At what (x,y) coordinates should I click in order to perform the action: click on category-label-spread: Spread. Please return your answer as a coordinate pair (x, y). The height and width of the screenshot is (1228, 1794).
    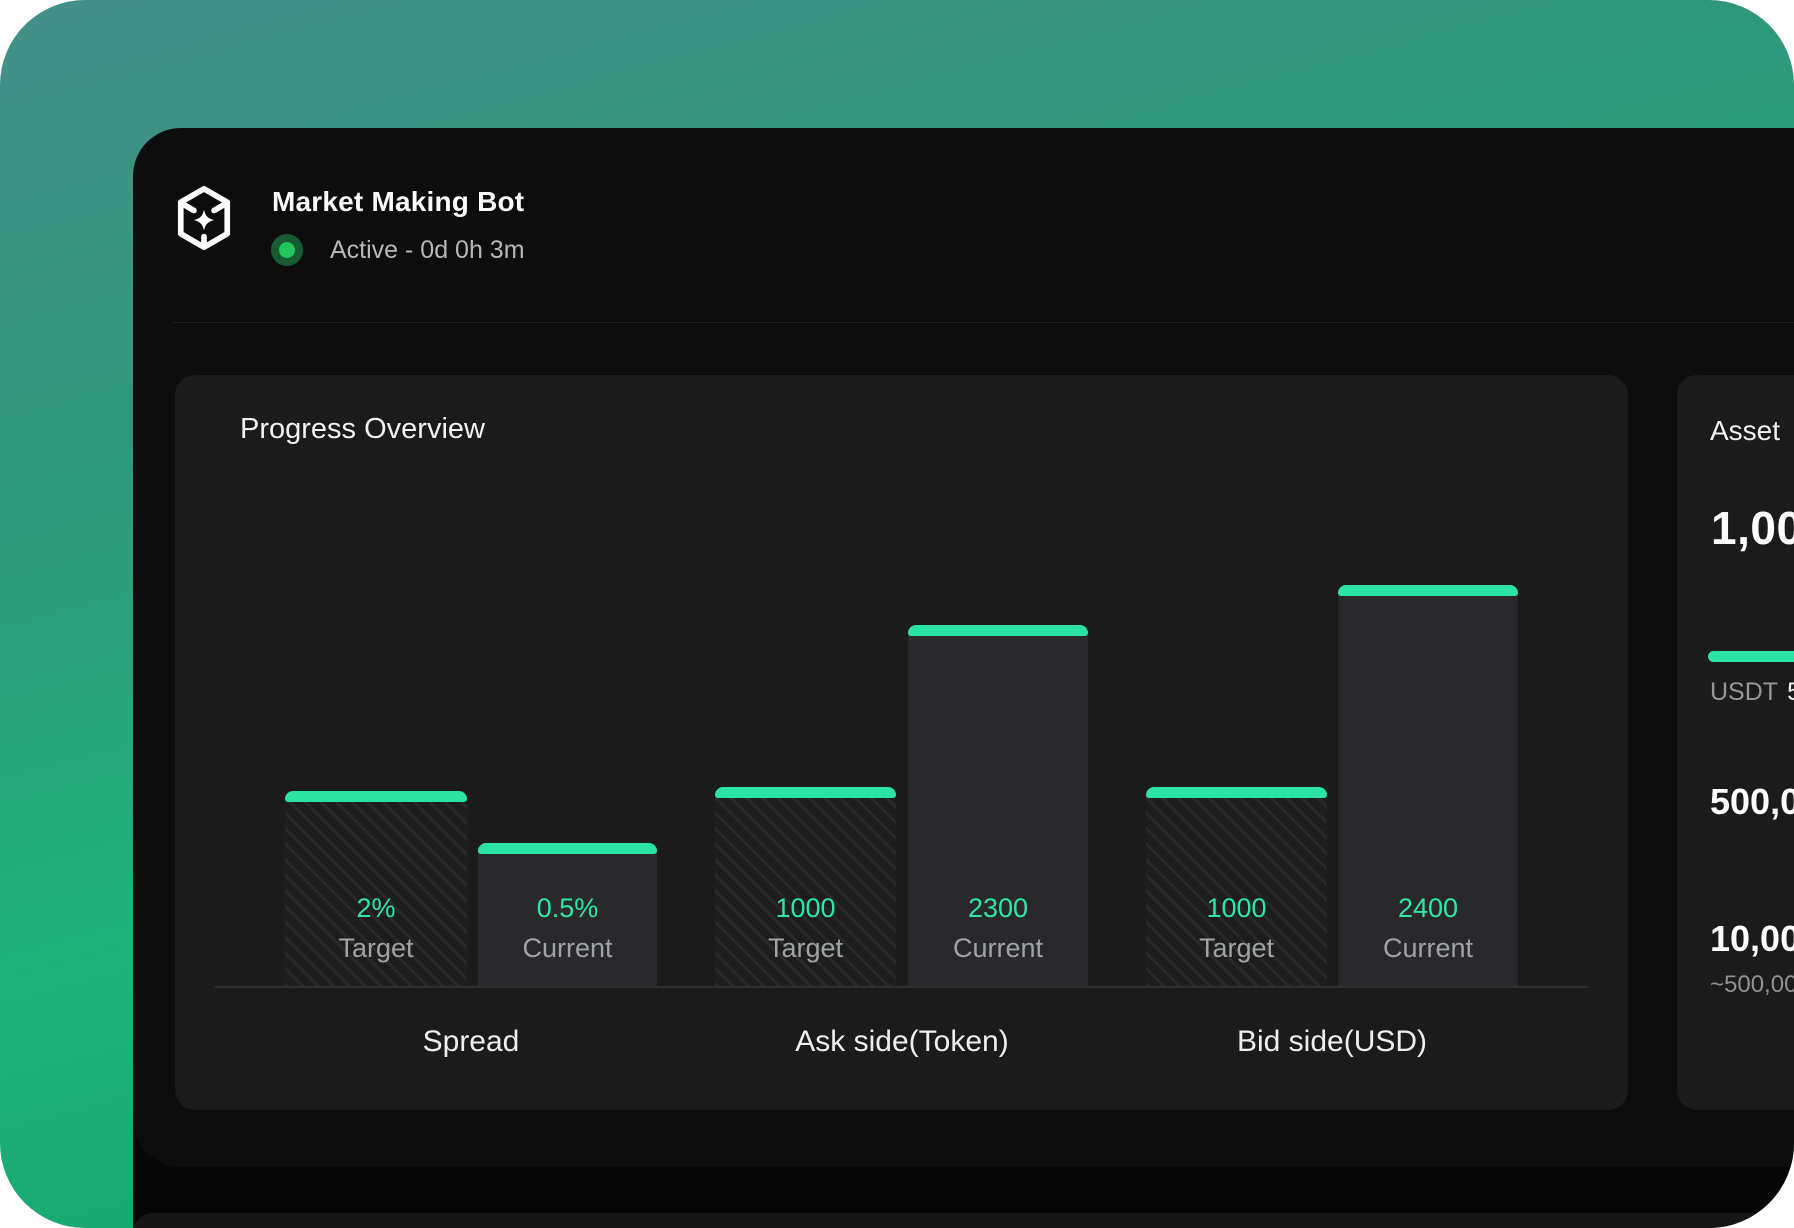
    Looking at the image, I should click on (471, 1041).